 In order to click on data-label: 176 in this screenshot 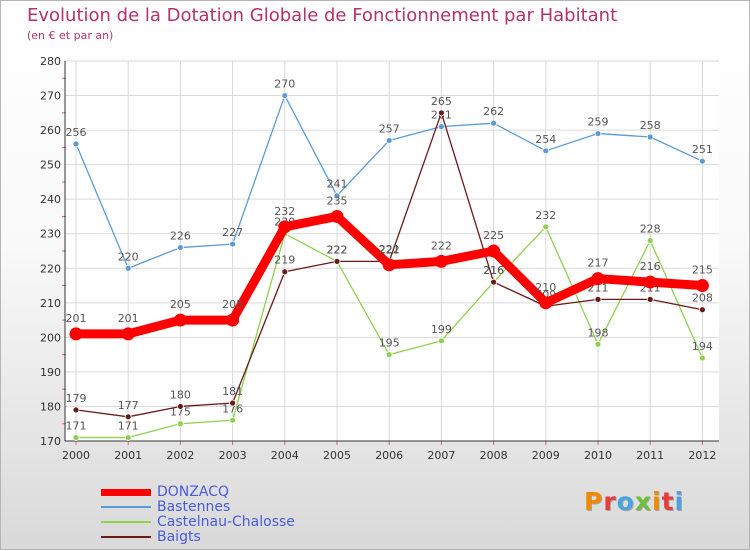, I will do `click(232, 408)`.